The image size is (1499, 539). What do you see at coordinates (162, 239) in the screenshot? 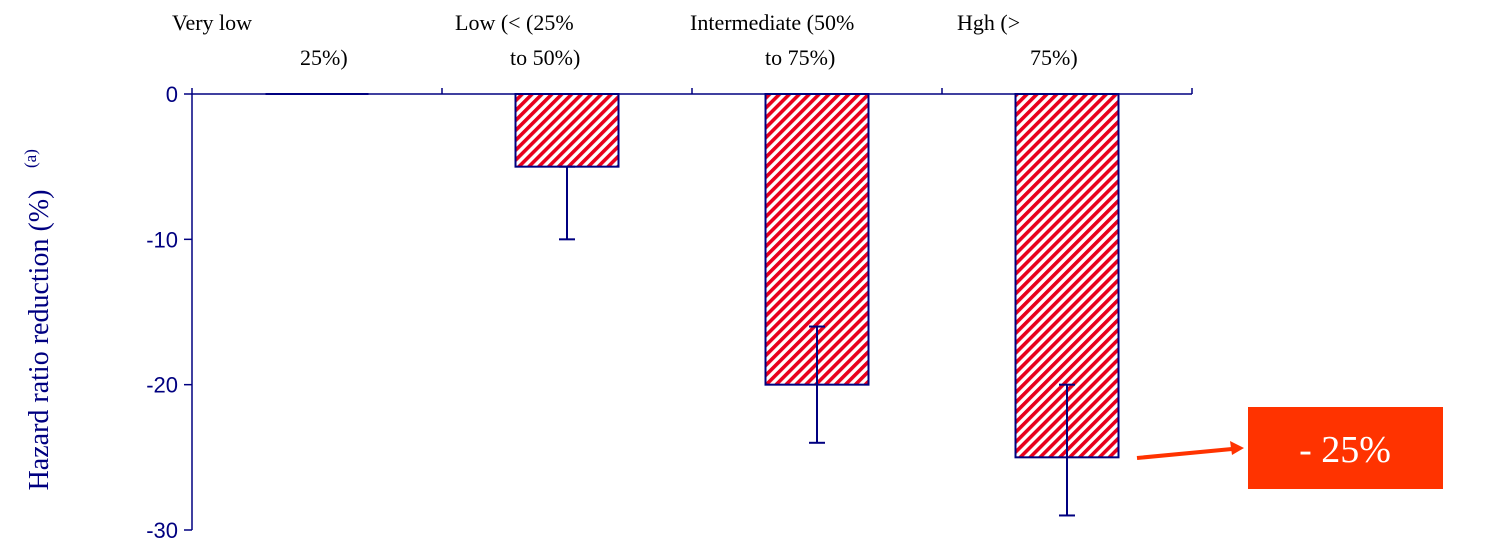
I see `y-tick-label: -10` at bounding box center [162, 239].